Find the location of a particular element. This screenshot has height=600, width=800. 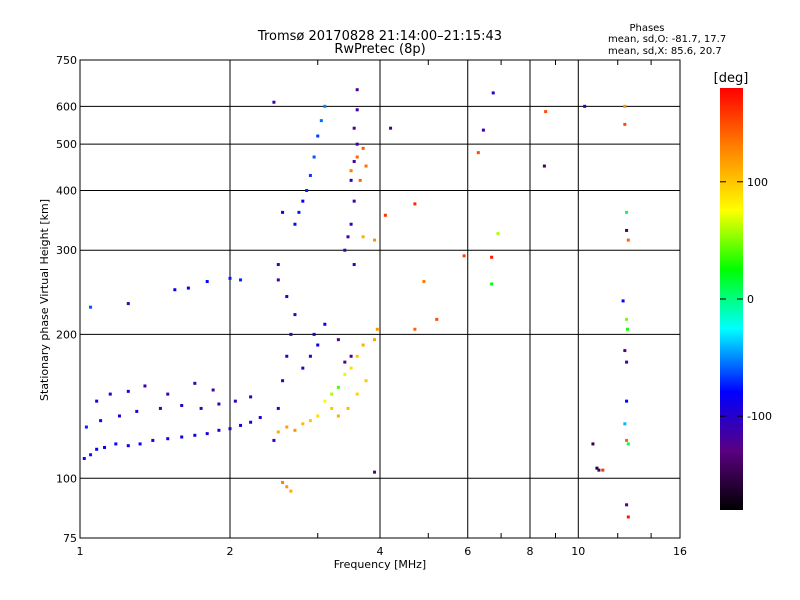

y-tick-label: 300 is located at coordinates (66, 250).